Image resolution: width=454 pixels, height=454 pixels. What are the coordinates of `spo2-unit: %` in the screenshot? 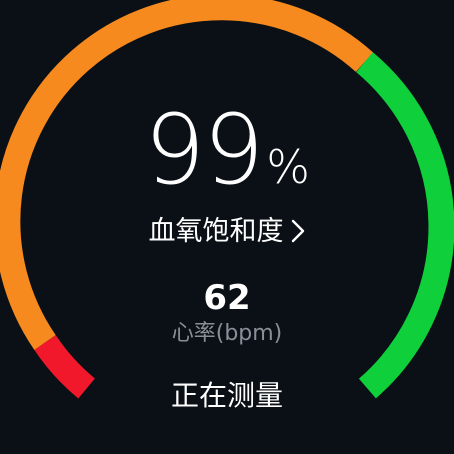 It's located at (288, 167).